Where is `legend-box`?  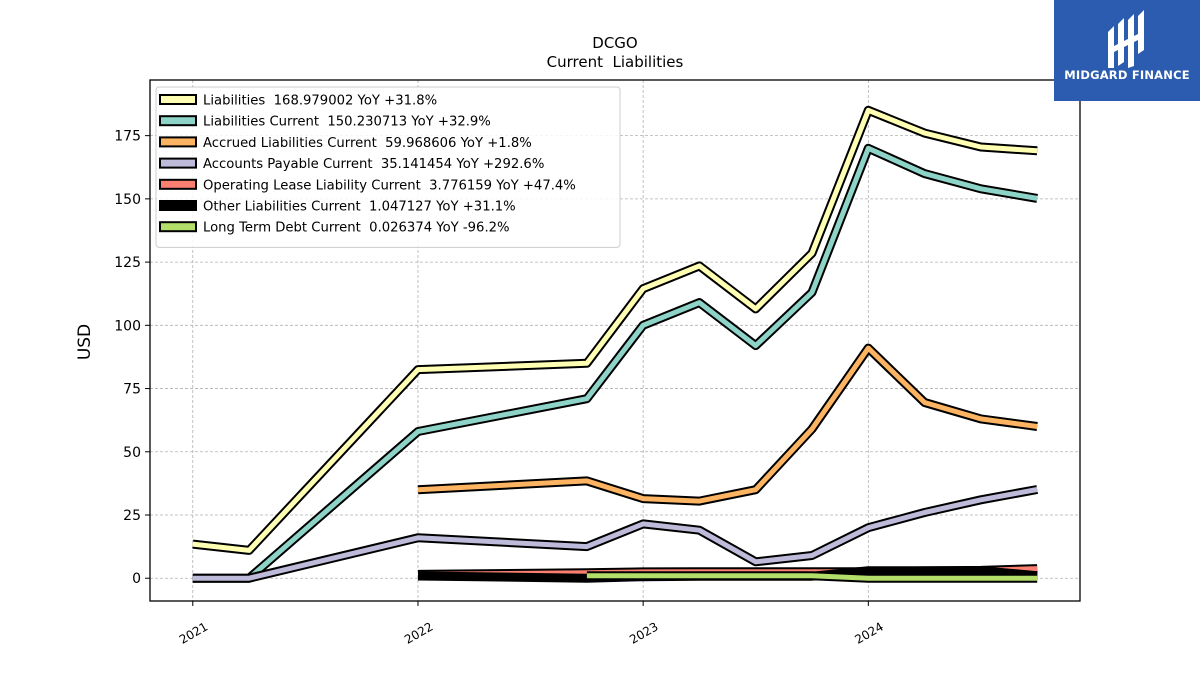 legend-box is located at coordinates (388, 167).